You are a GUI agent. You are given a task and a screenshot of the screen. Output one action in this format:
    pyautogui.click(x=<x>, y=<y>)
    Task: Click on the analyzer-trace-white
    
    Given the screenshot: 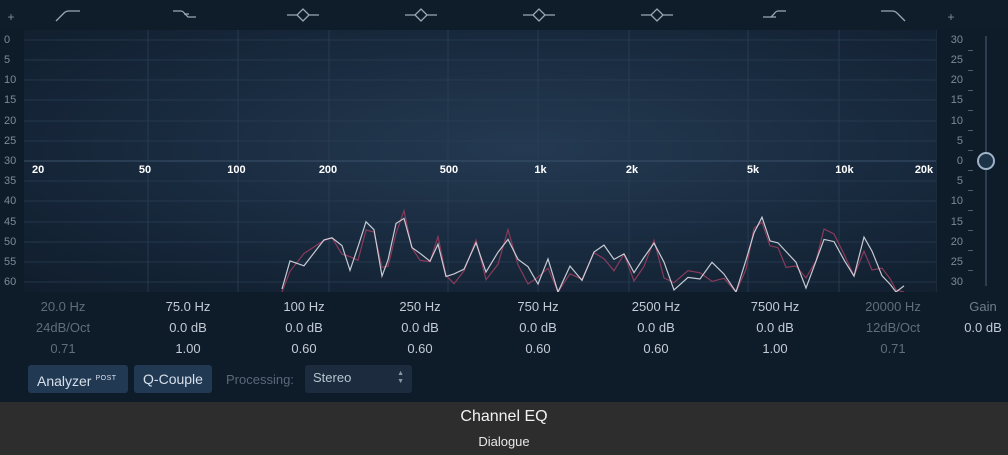 What is the action you would take?
    pyautogui.click(x=593, y=253)
    